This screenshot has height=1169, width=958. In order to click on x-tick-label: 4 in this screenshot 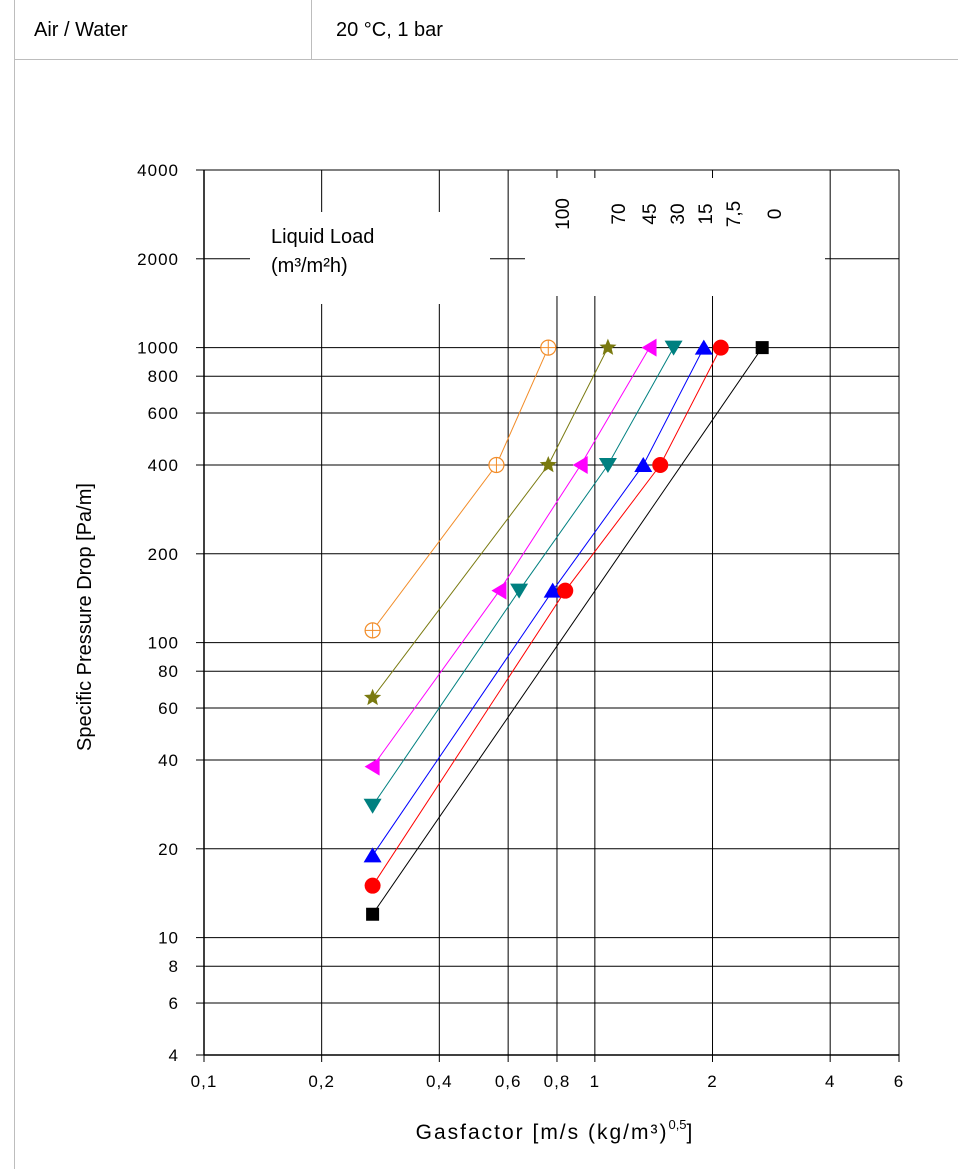, I will do `click(830, 1081)`.